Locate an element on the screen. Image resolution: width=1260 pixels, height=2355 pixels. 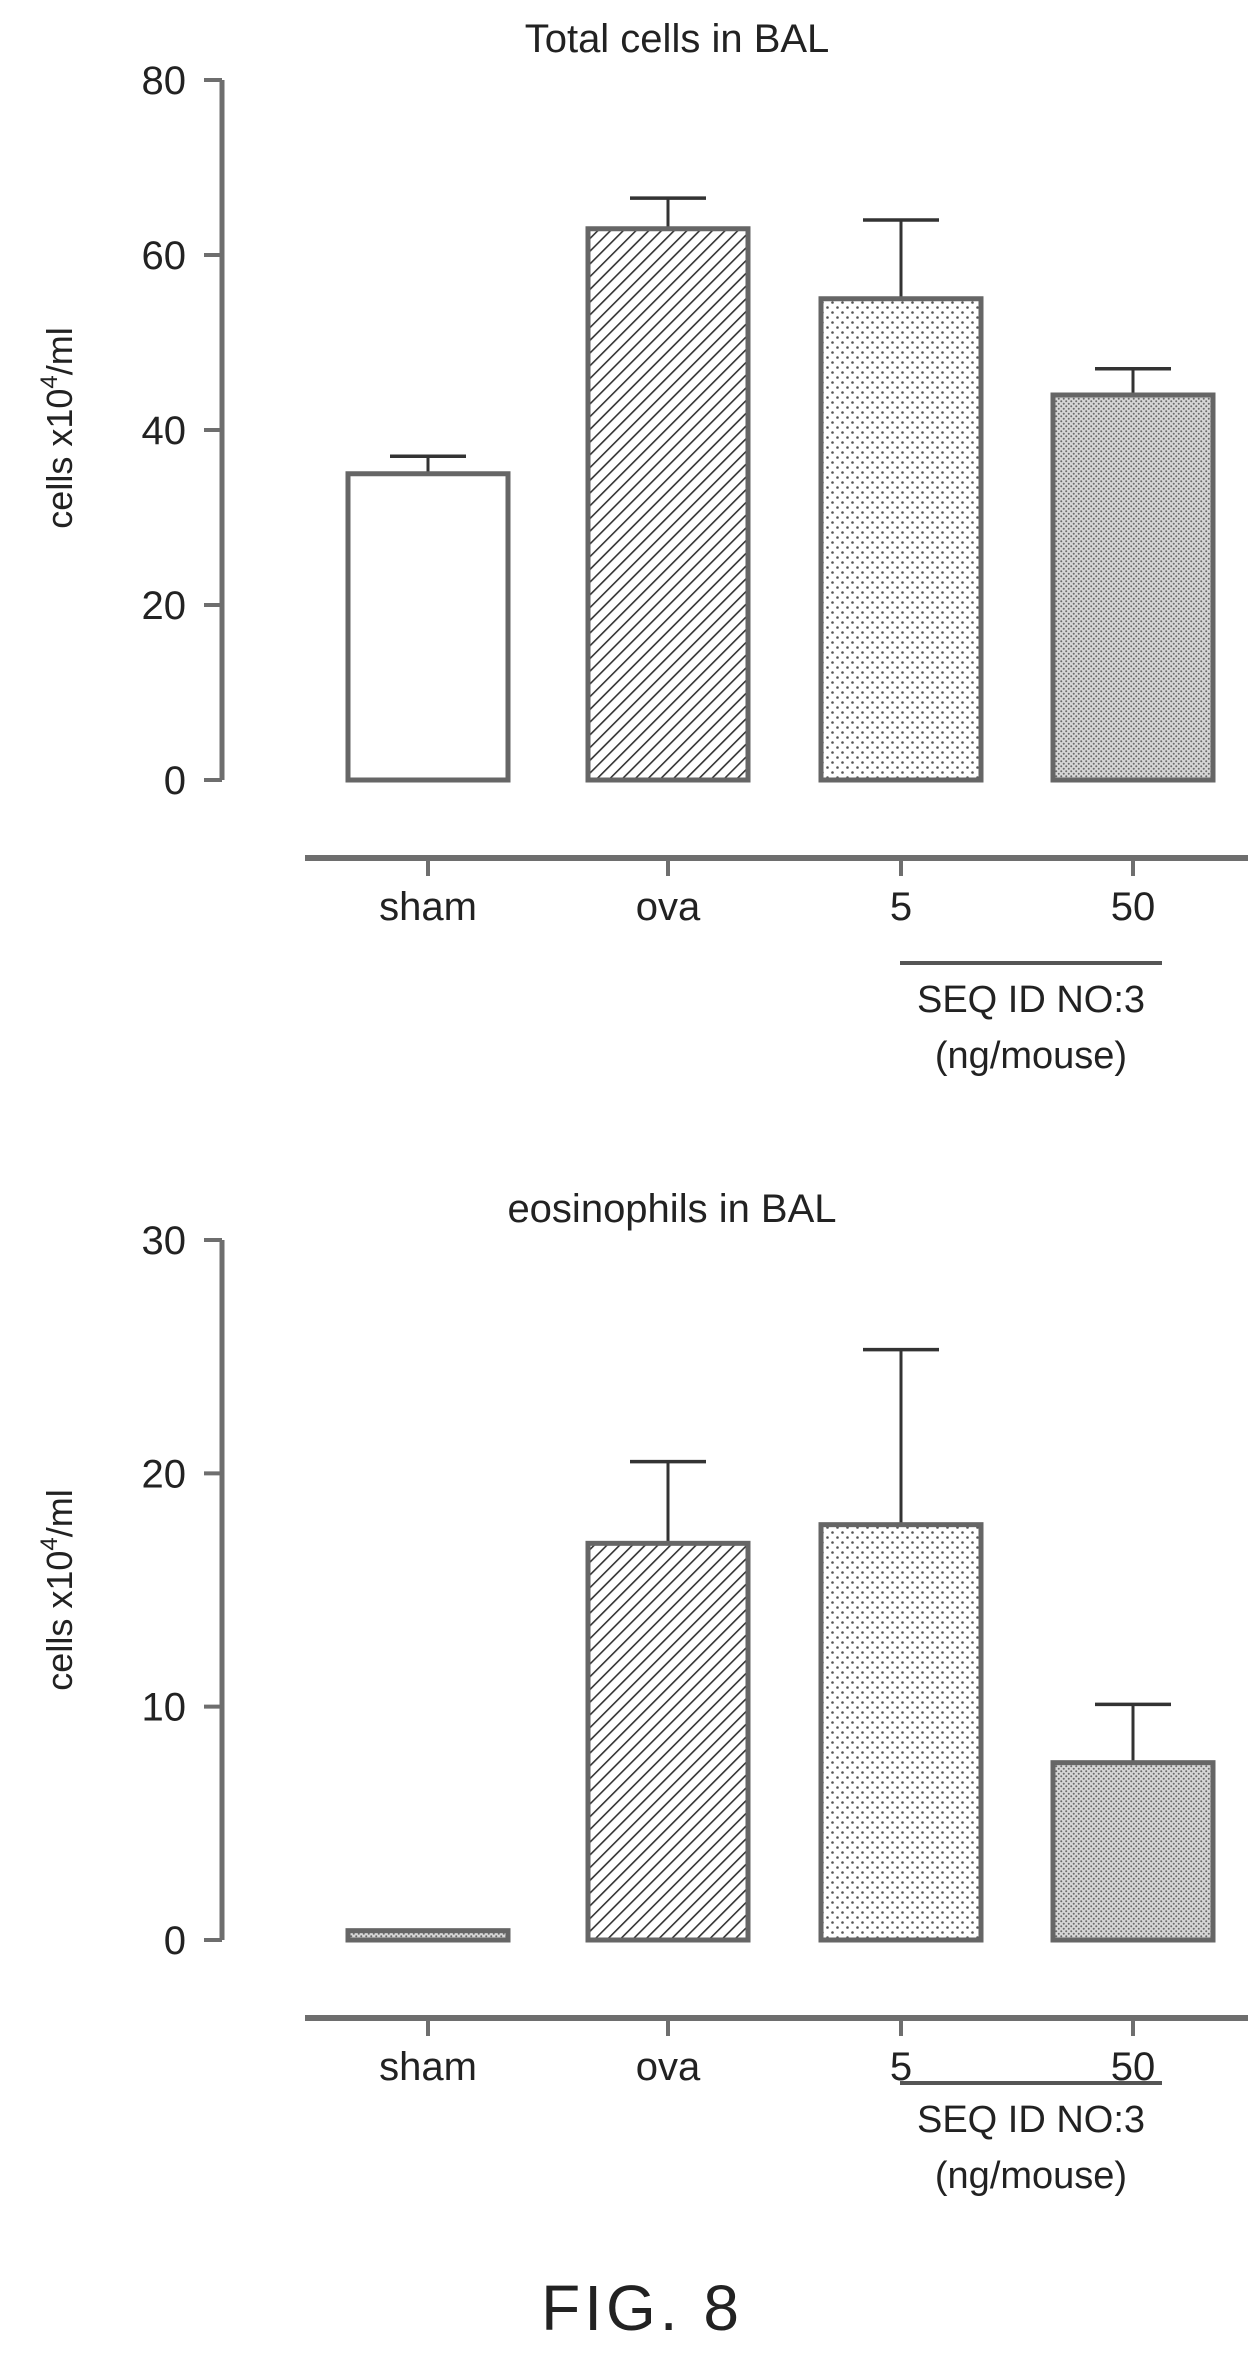
y-tick-label: 60 is located at coordinates (164, 256).